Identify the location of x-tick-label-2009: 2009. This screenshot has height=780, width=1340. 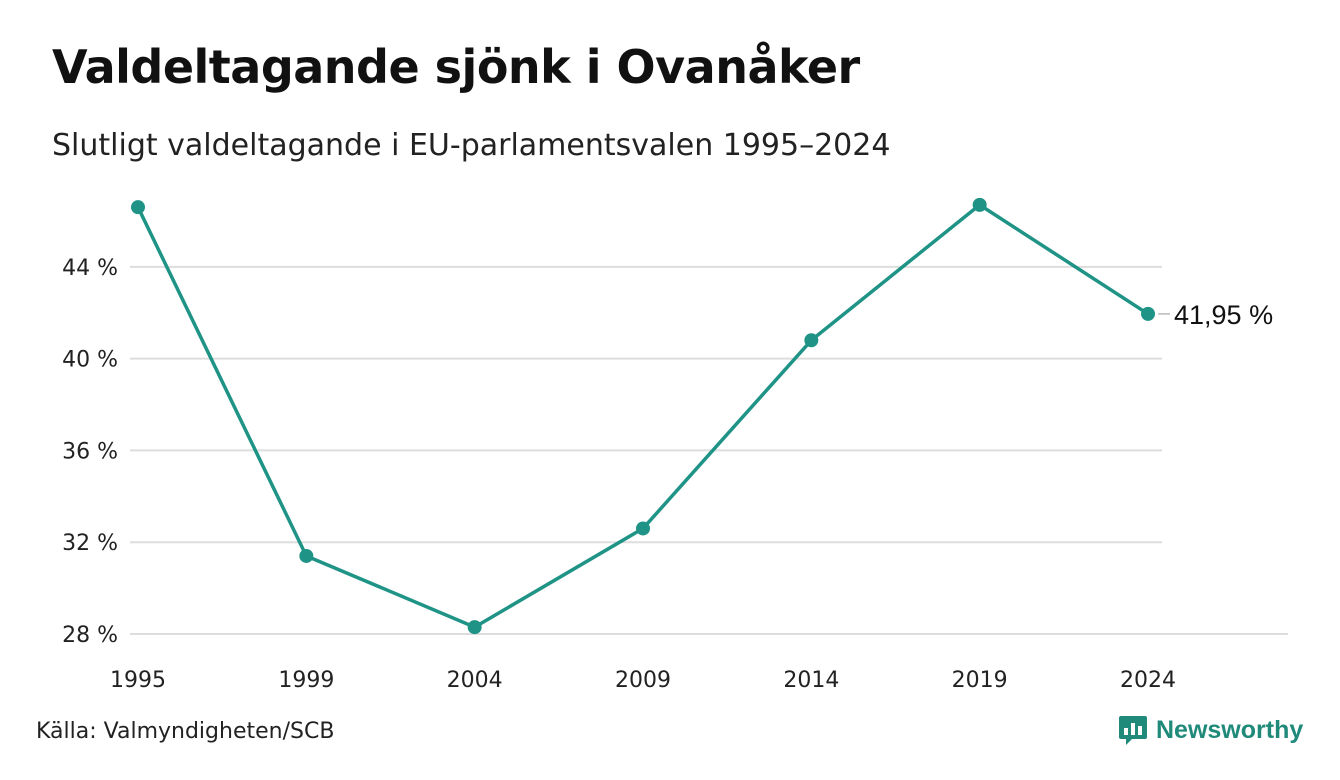
(643, 680).